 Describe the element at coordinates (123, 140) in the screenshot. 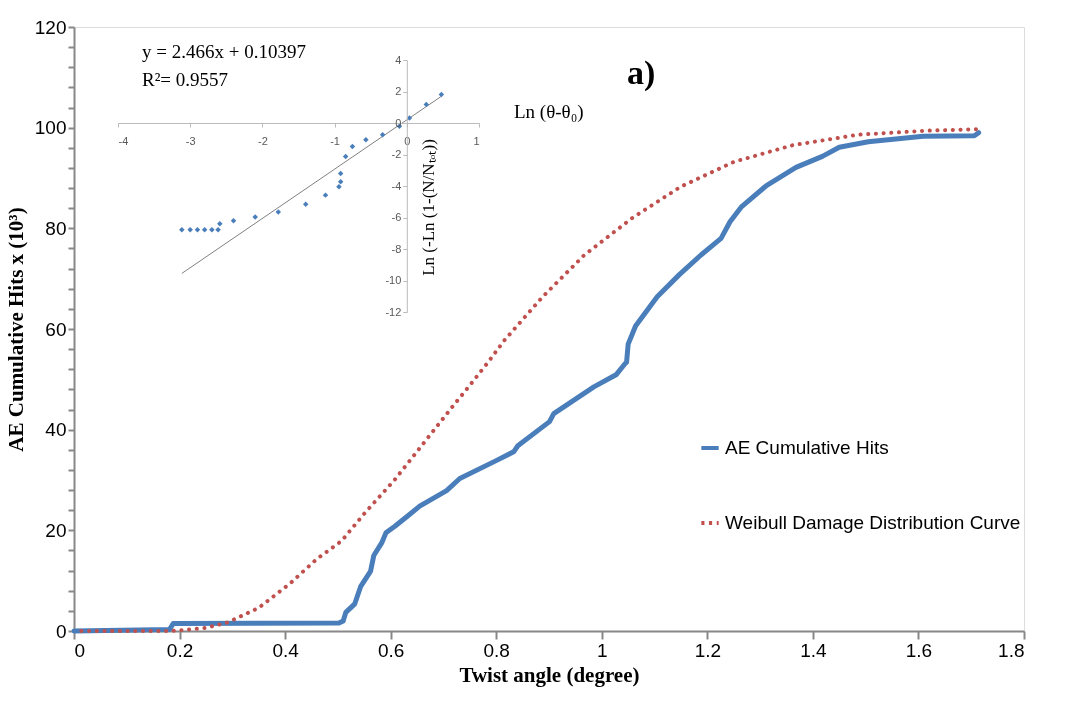

I see `x-tick-label: -4` at that location.